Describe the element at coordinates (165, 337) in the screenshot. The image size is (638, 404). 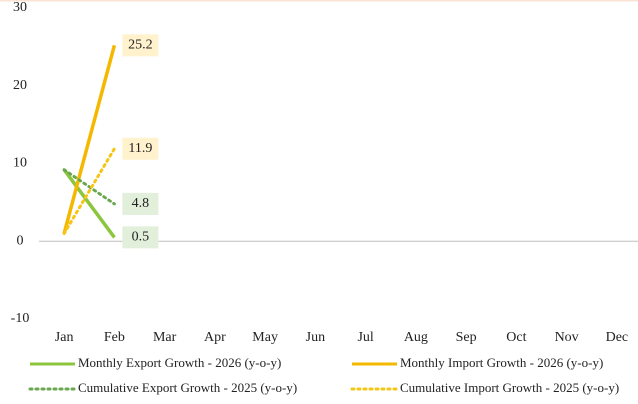
I see `x-tick-label: Mar` at that location.